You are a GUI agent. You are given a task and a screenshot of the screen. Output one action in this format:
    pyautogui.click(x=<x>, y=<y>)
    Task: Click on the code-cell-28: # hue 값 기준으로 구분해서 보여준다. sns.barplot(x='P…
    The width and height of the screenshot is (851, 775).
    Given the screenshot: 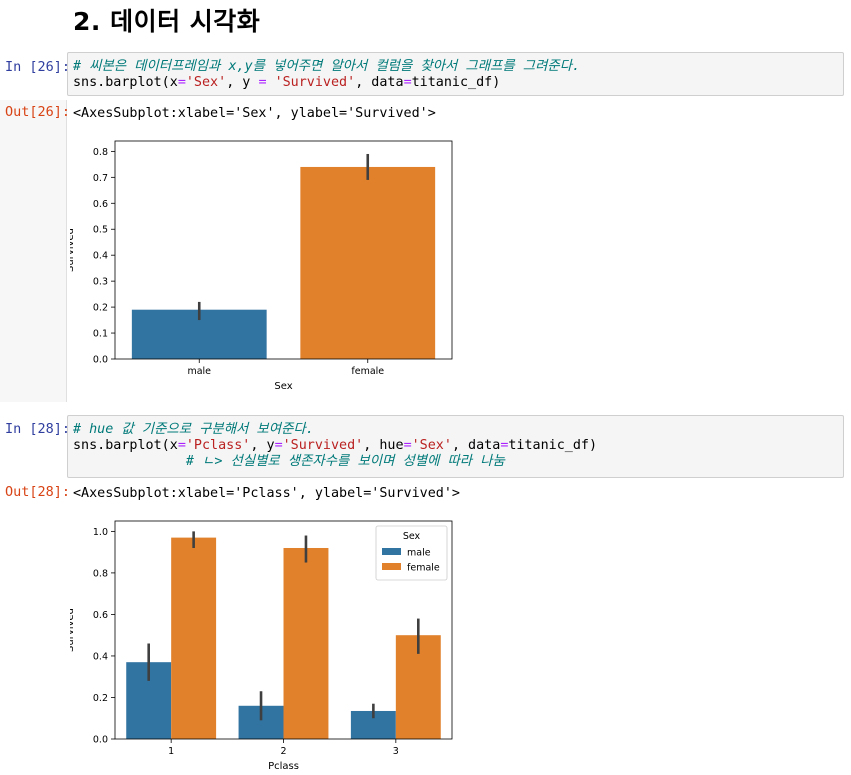 What is the action you would take?
    pyautogui.click(x=455, y=446)
    